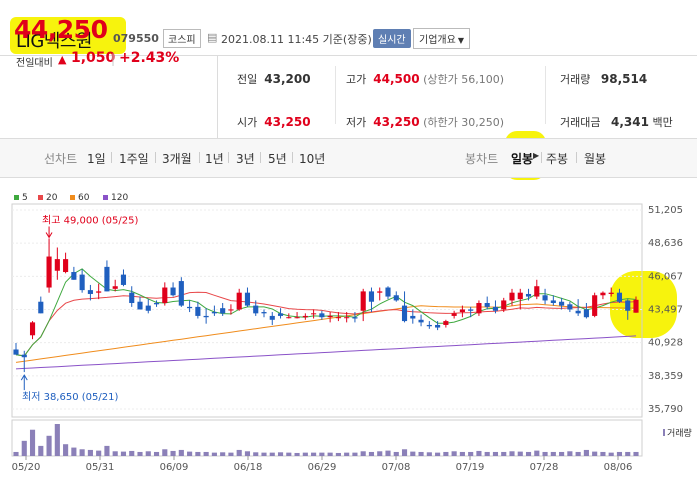 The width and height of the screenshot is (697, 487). What do you see at coordinates (214, 159) in the screenshot?
I see `tab-1year: 1년` at bounding box center [214, 159].